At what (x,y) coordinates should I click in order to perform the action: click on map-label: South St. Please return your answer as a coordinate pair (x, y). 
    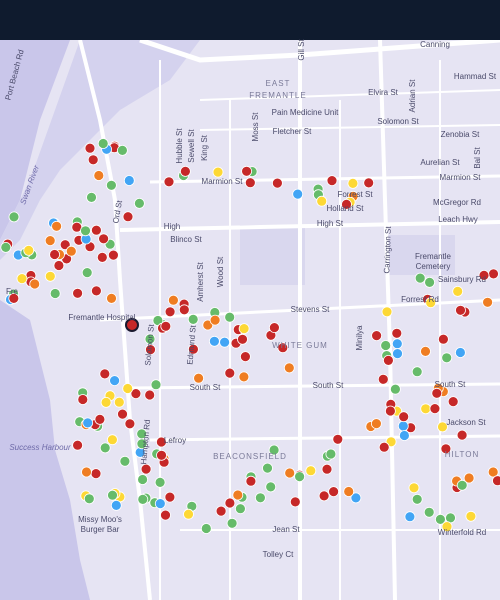
    Looking at the image, I should click on (205, 387).